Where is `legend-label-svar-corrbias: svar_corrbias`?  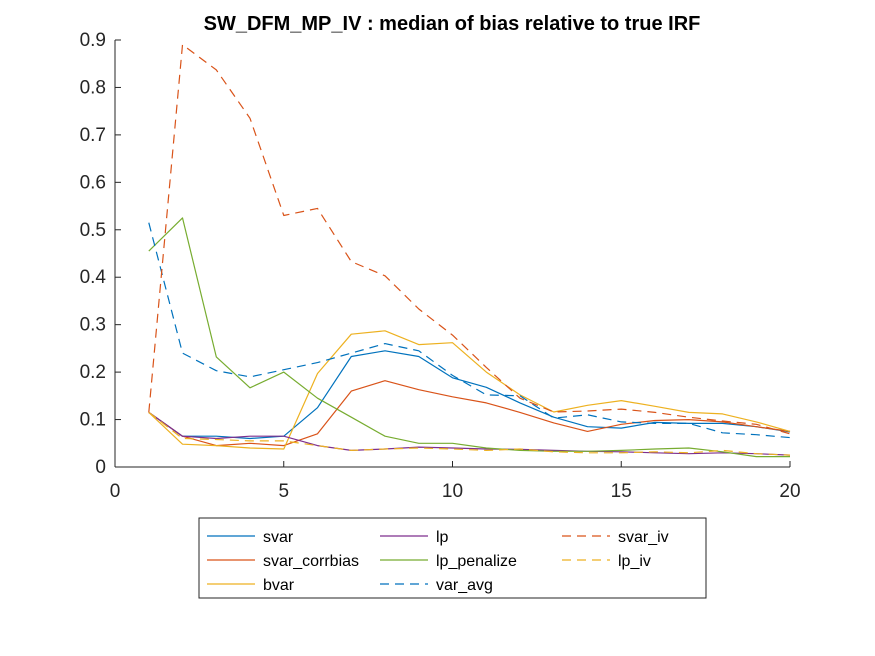
legend-label-svar-corrbias: svar_corrbias is located at coordinates (311, 561).